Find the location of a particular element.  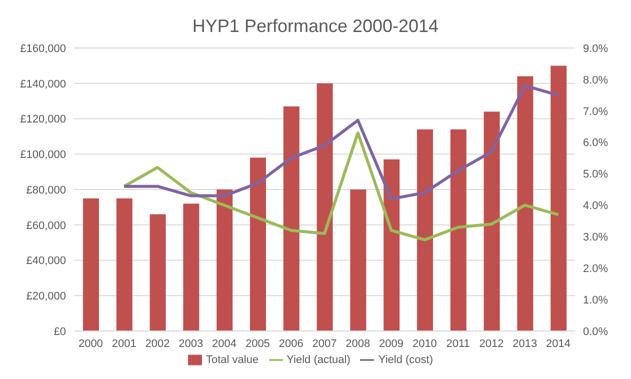

y2-tick-label: 9.0% is located at coordinates (595, 48).